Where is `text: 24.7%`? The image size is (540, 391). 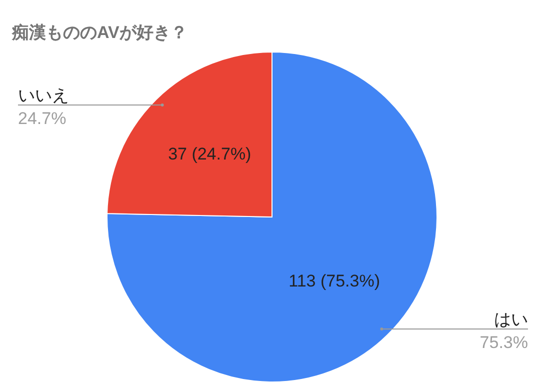
text: 24.7% is located at coordinates (42, 118).